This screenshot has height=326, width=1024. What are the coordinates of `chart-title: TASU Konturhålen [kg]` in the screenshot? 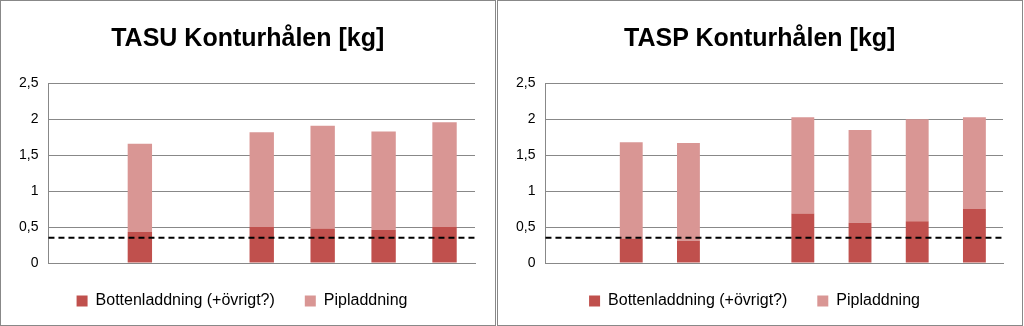 It's located at (248, 37).